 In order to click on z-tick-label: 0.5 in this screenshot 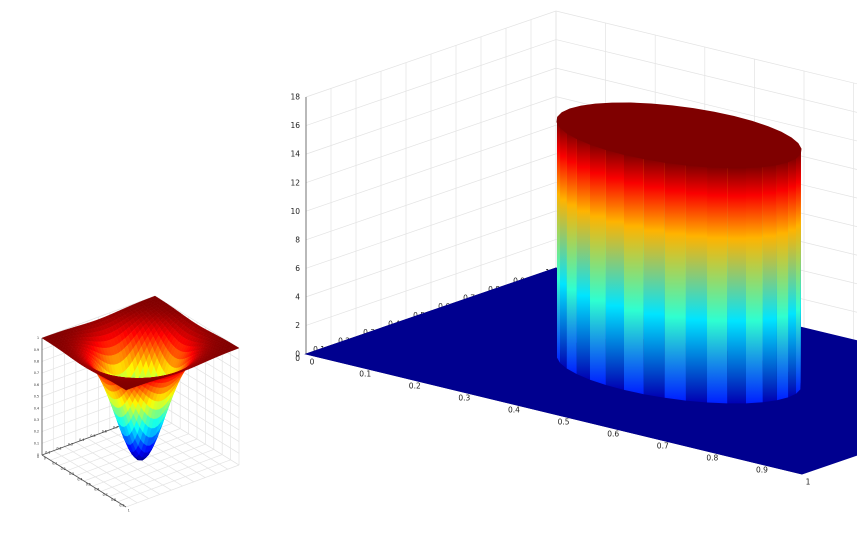, I will do `click(36, 397)`.